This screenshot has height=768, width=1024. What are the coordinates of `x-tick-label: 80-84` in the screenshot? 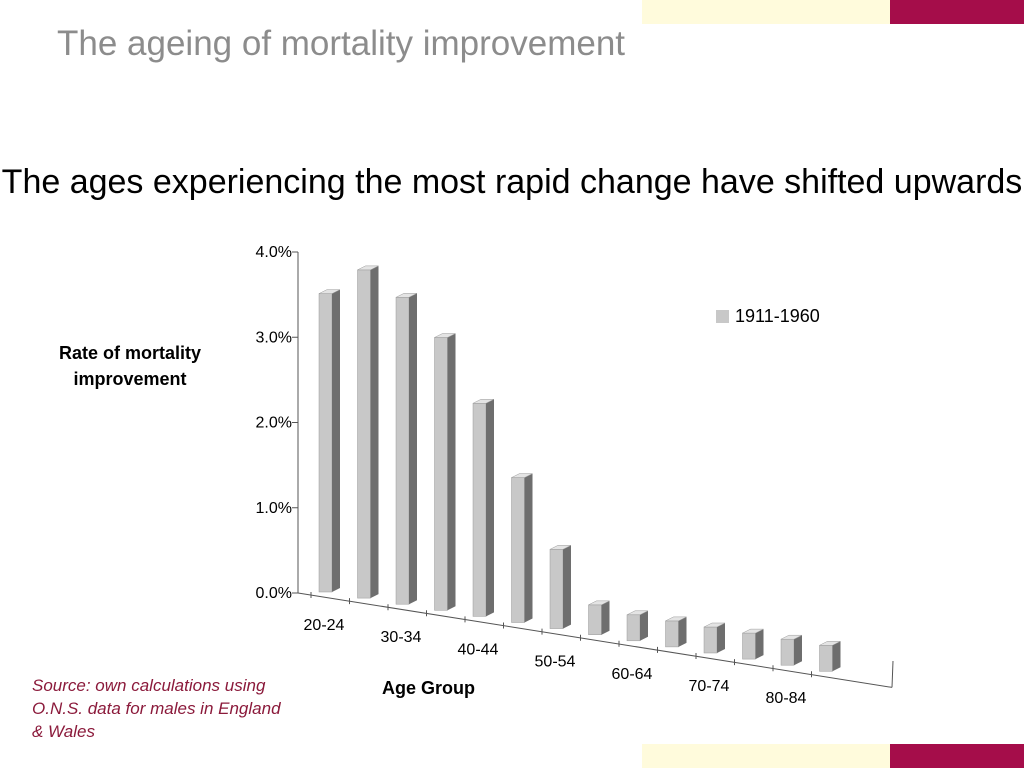 It's located at (786, 698).